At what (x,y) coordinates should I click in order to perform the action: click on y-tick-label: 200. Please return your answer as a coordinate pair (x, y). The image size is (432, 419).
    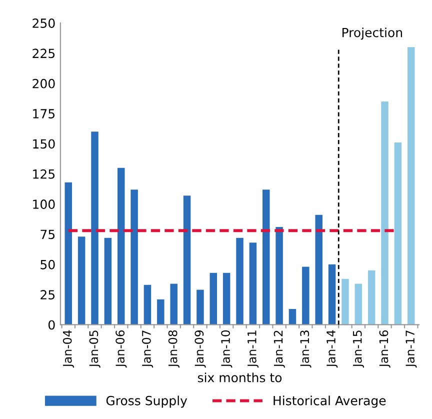
    Looking at the image, I should click on (43, 83).